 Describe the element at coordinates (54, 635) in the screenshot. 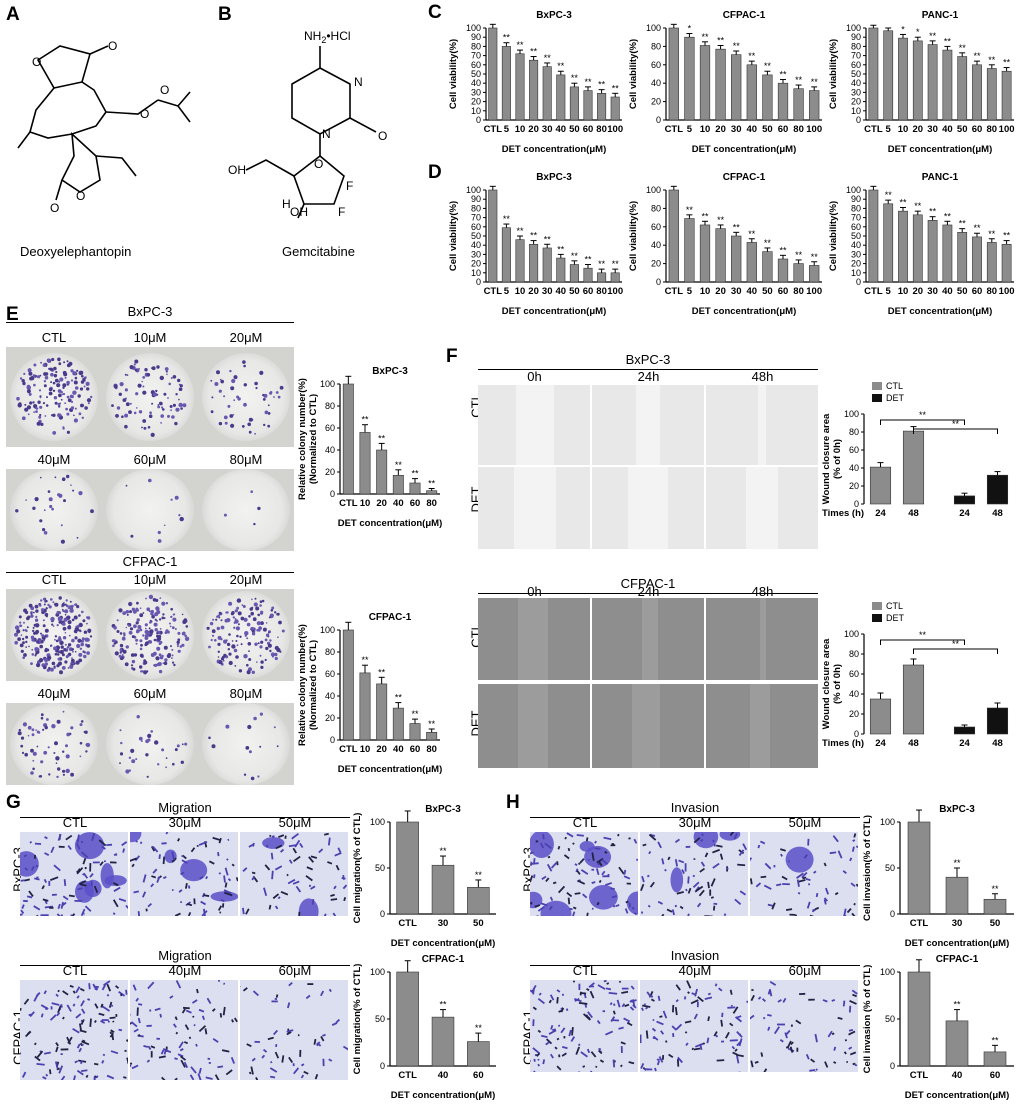

I see `colony-dish-cfpac1-ctl` at that location.